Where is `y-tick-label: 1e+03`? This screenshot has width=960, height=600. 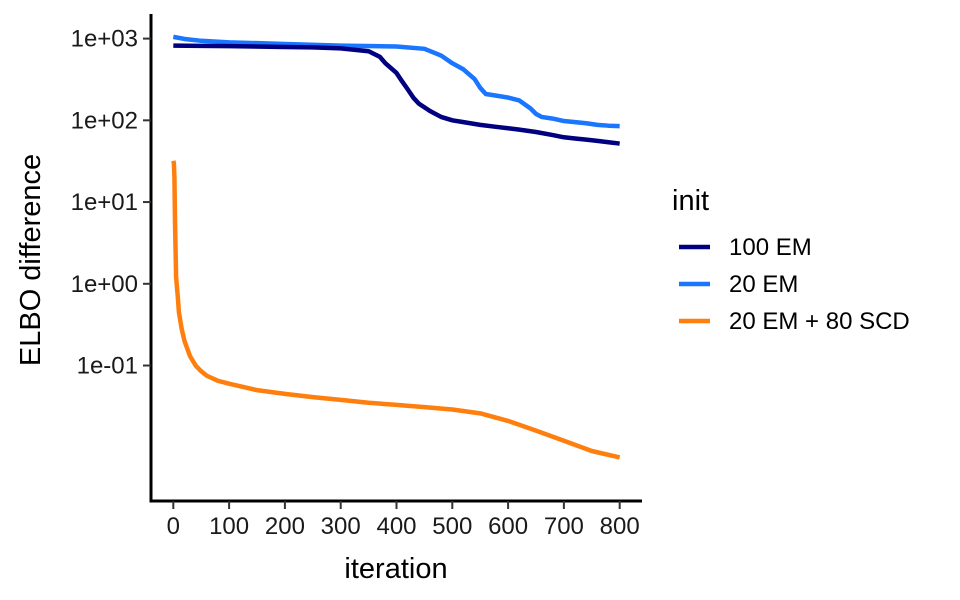
y-tick-label: 1e+03 is located at coordinates (104, 39).